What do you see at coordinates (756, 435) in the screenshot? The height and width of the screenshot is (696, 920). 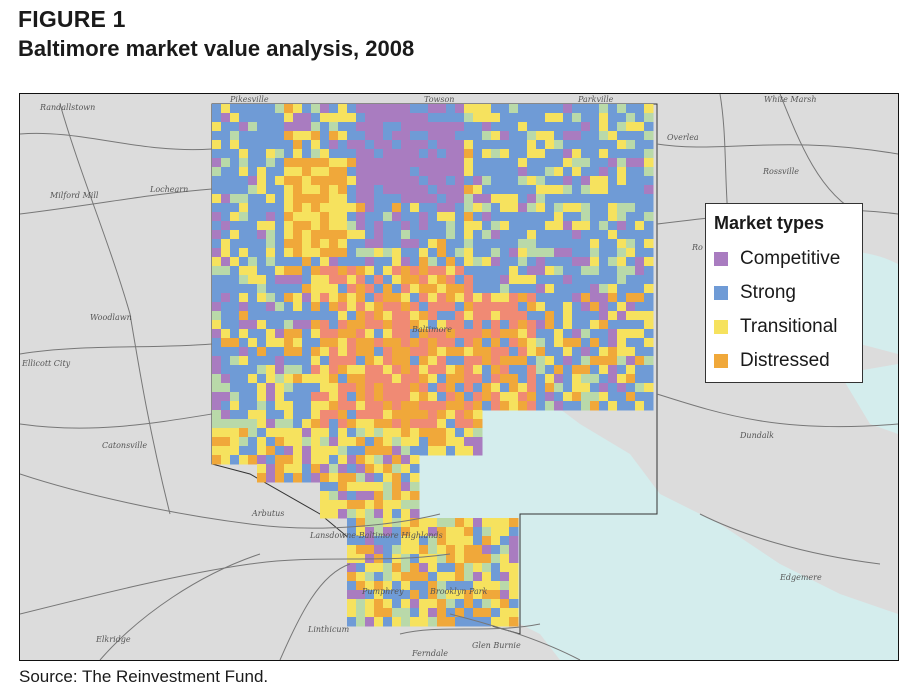 I see `place-label: Dundalk` at bounding box center [756, 435].